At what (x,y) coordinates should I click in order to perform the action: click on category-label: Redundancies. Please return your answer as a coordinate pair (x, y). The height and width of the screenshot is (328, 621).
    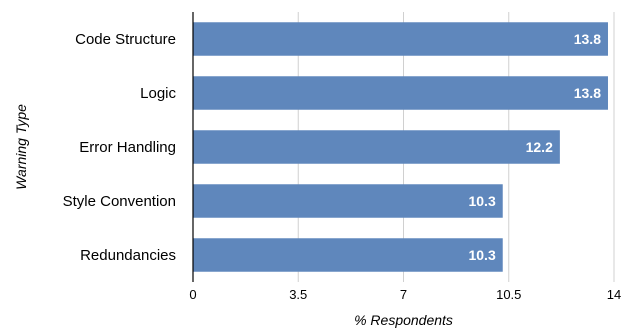
    Looking at the image, I should click on (128, 255).